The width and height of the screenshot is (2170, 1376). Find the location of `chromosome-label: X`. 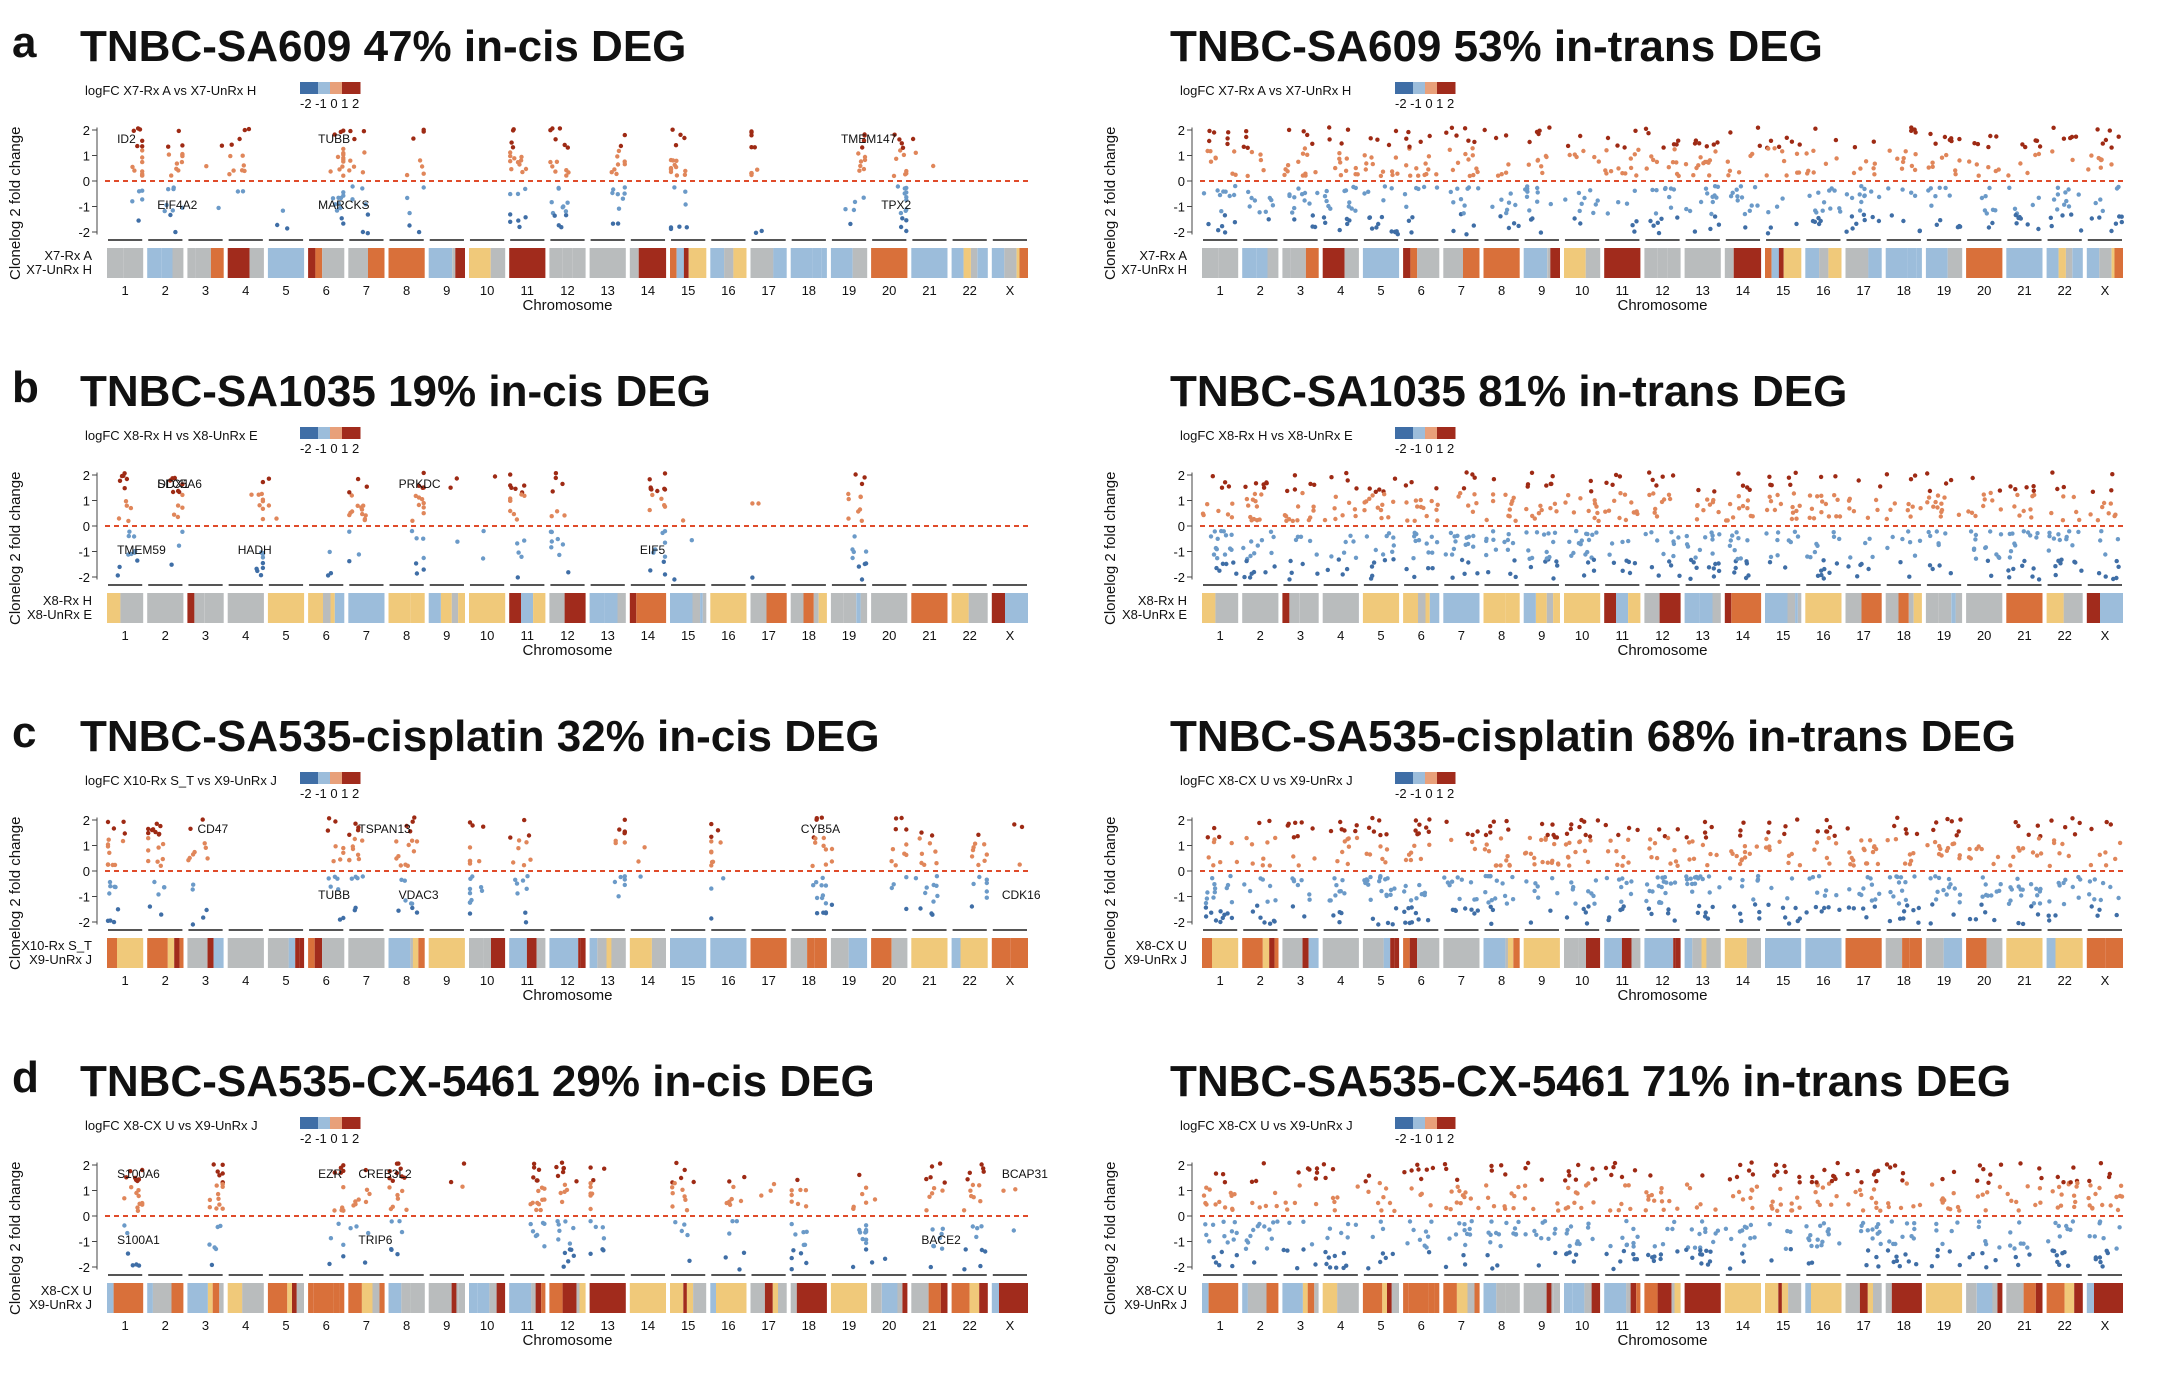

chromosome-label: X is located at coordinates (1010, 1325).